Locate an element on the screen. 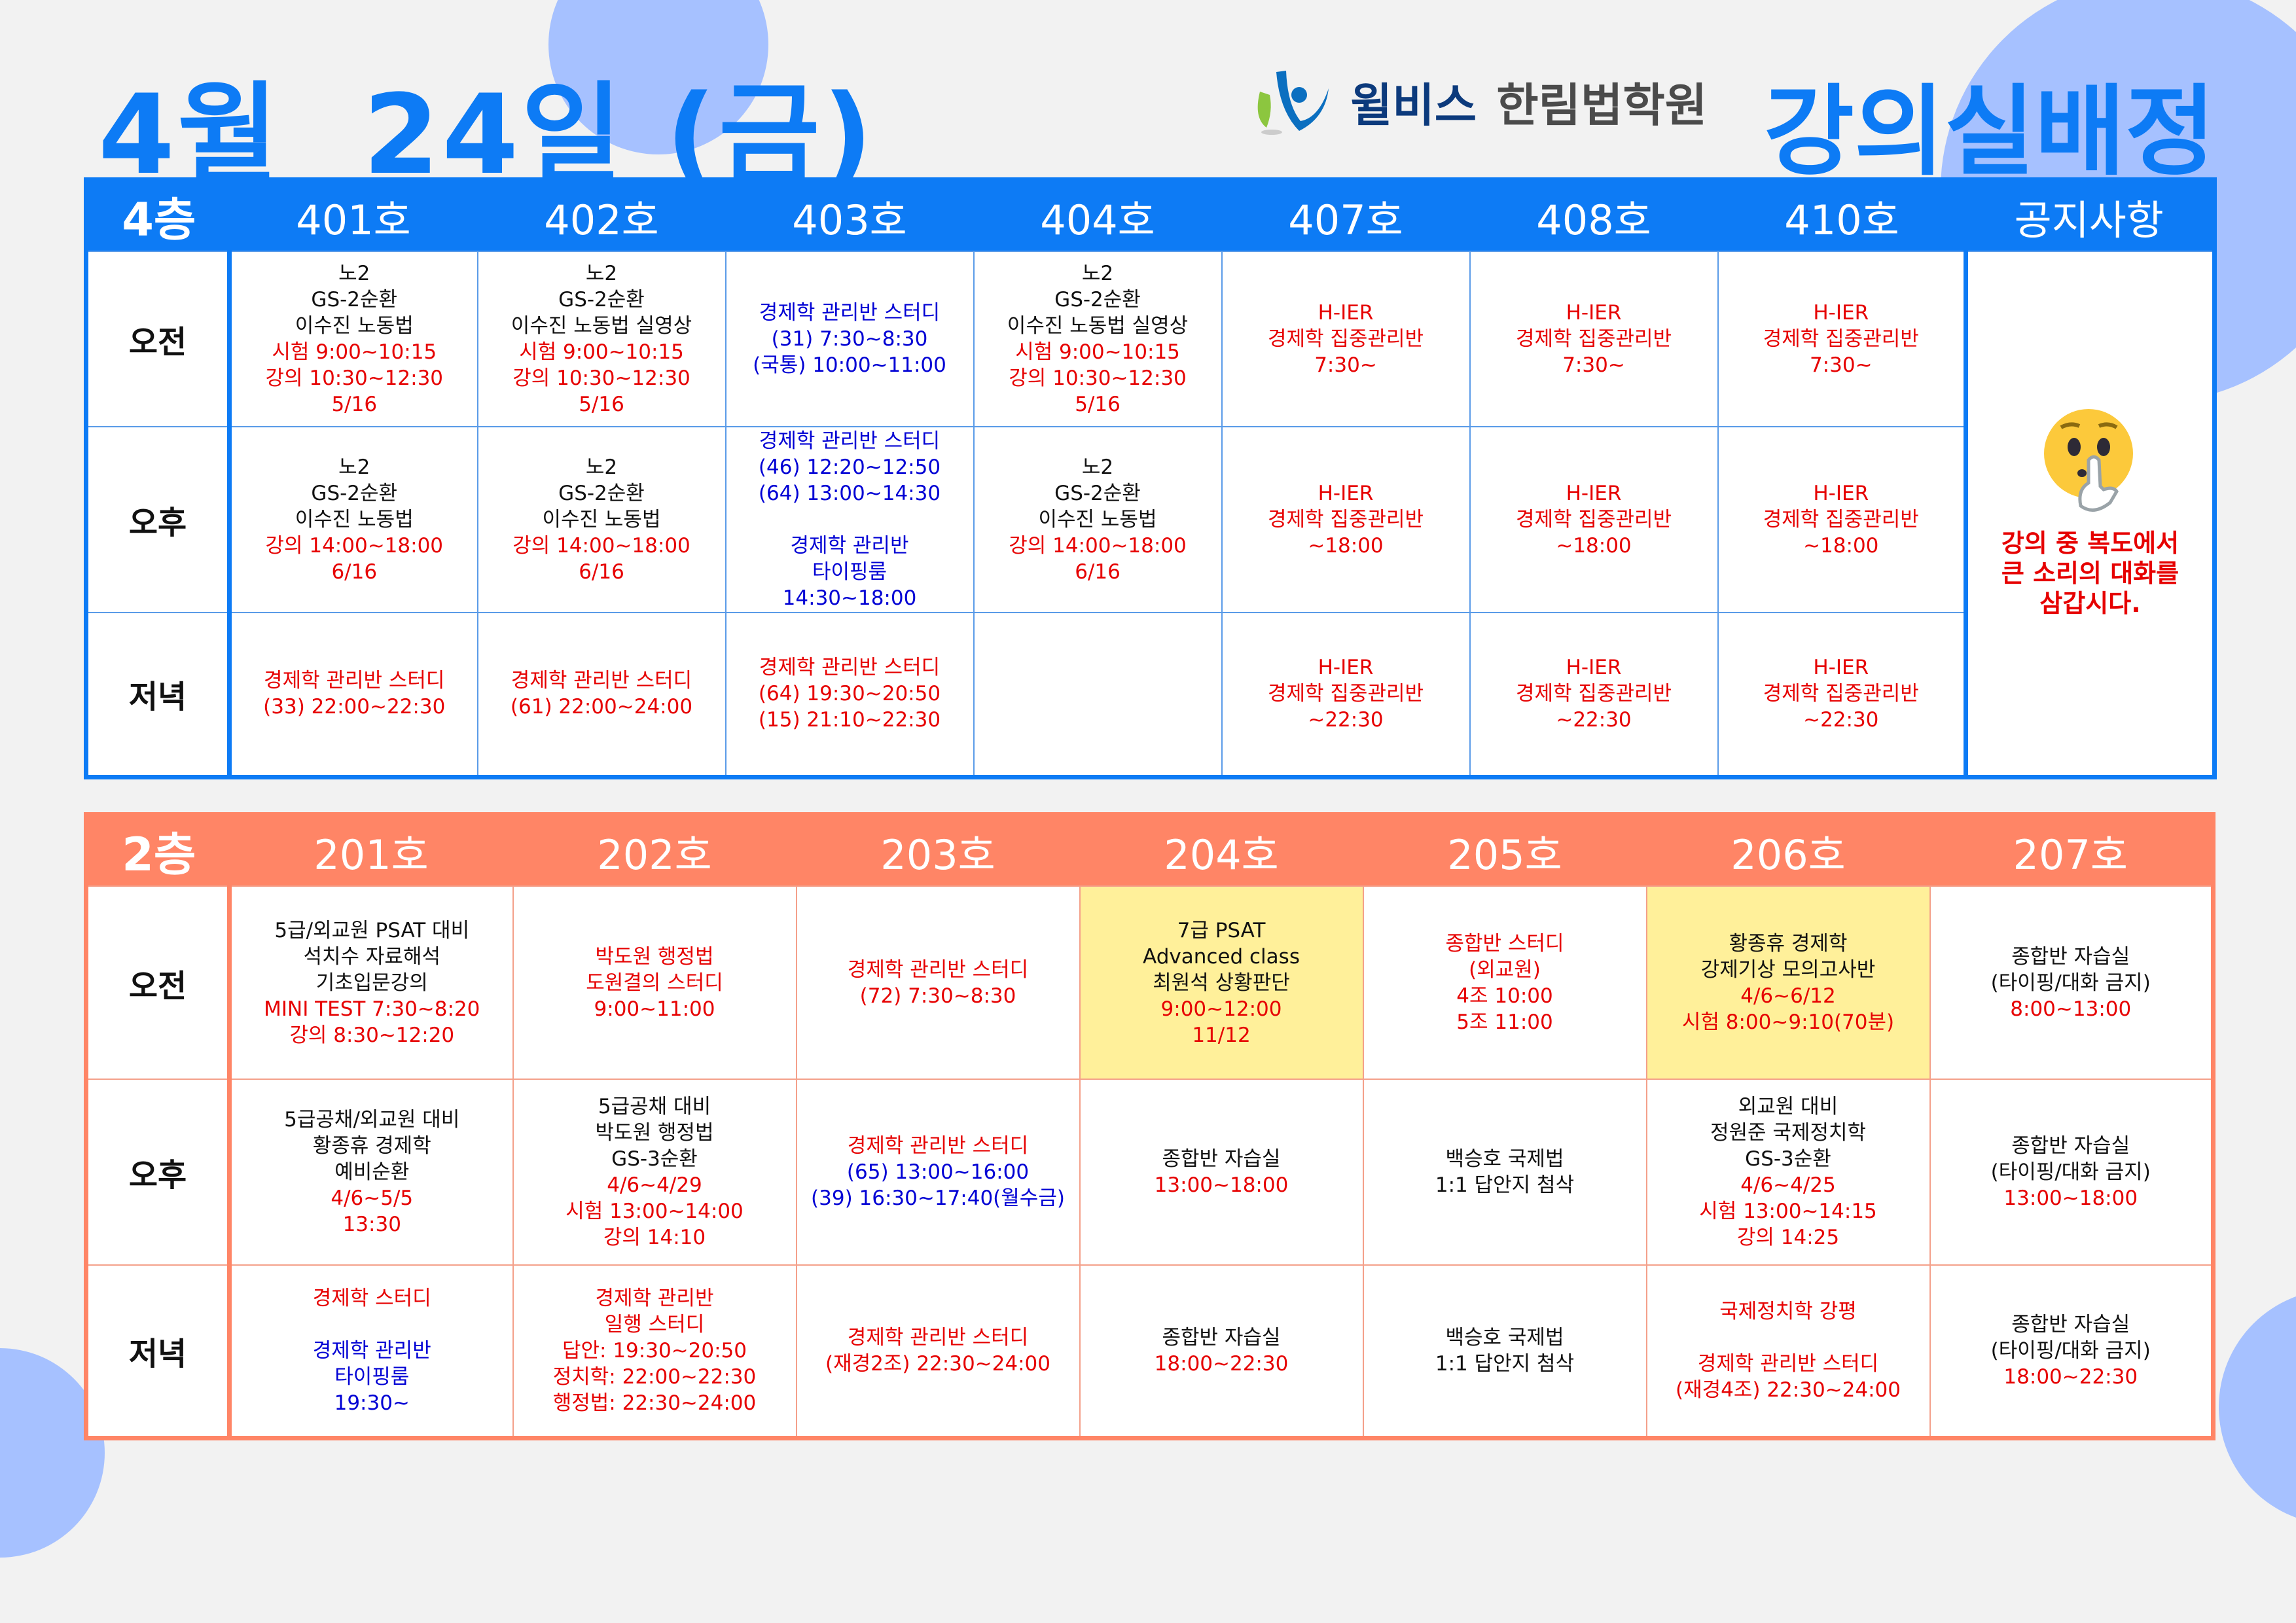 The width and height of the screenshot is (2296, 1623). schedule-line: 시험 13:00~14:00 is located at coordinates (654, 1211).